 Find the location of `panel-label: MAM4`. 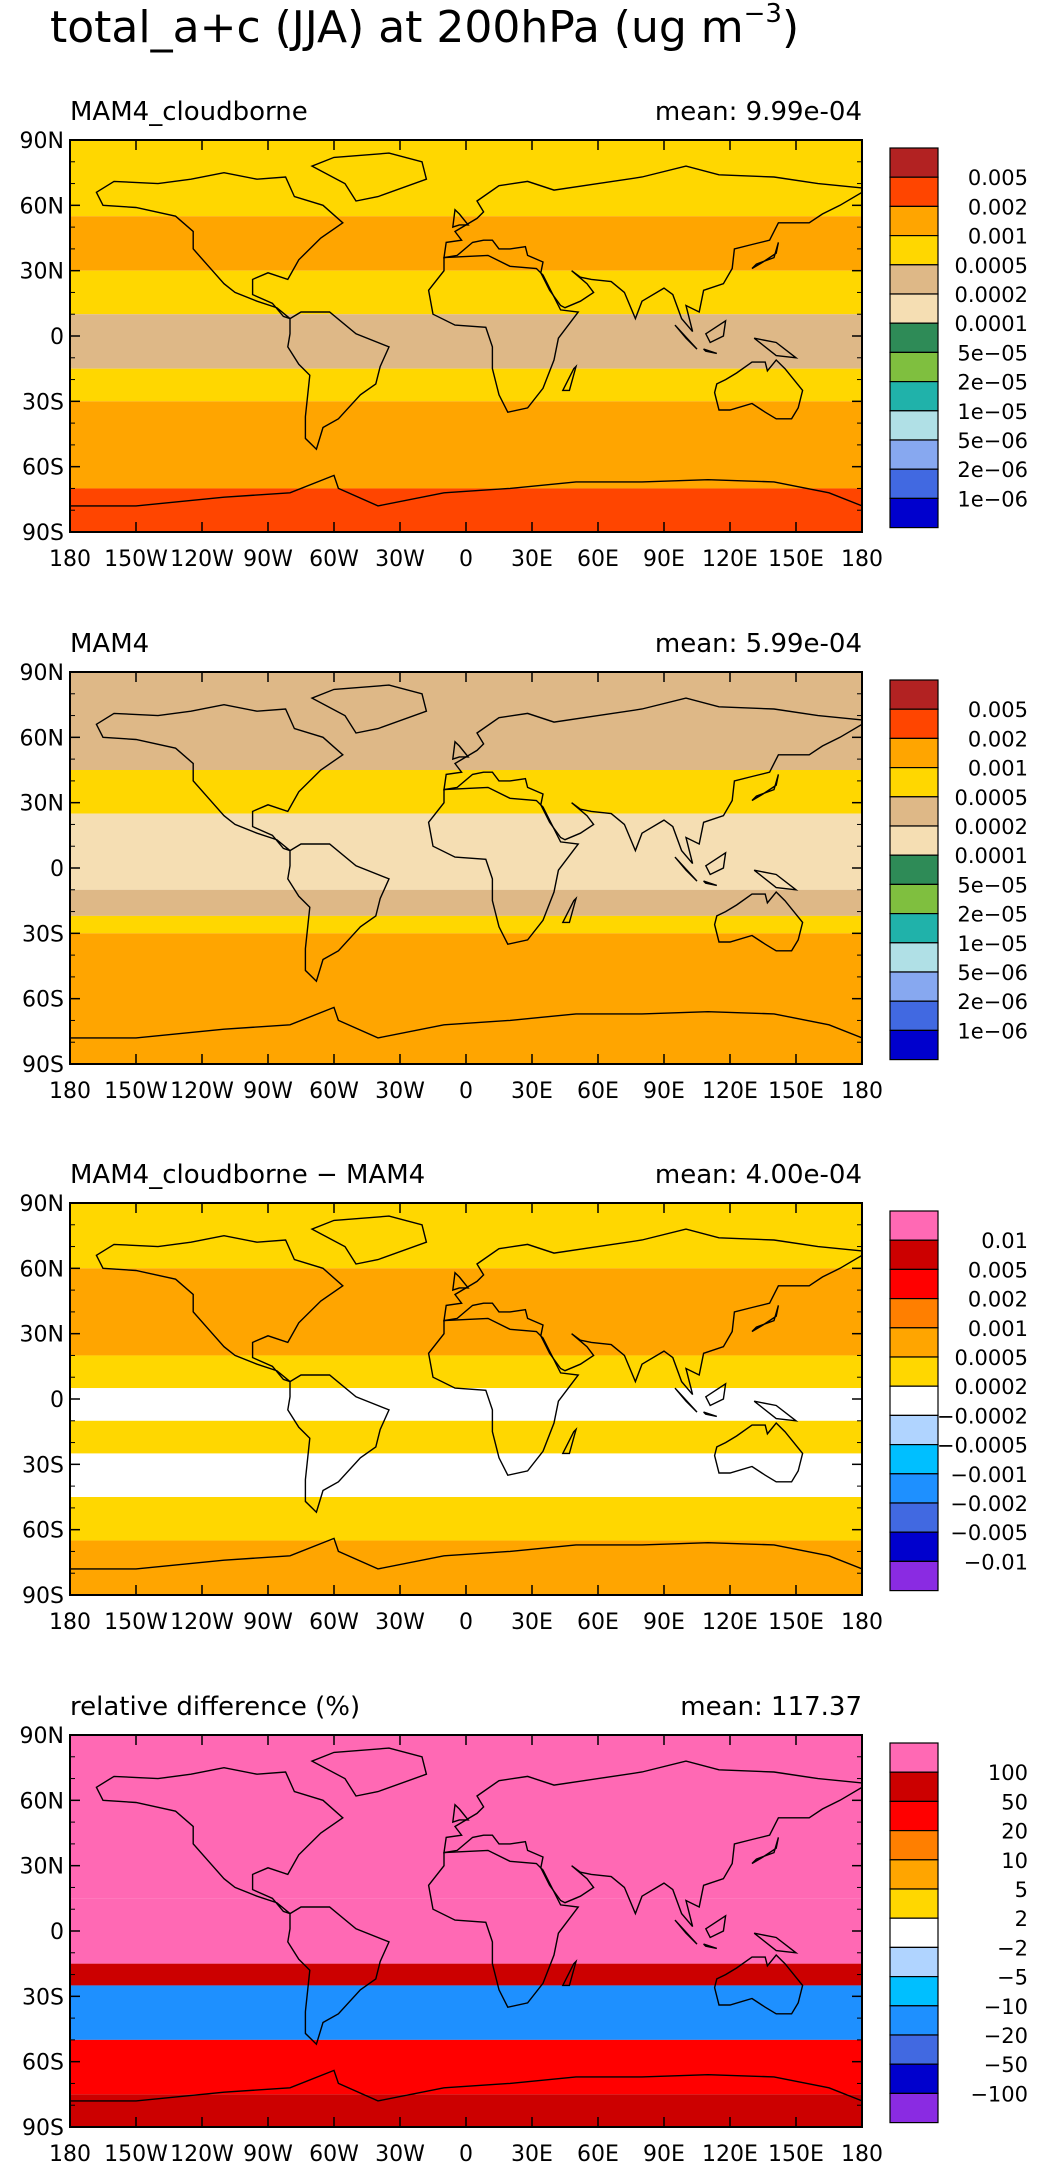

panel-label: MAM4 is located at coordinates (109, 644).